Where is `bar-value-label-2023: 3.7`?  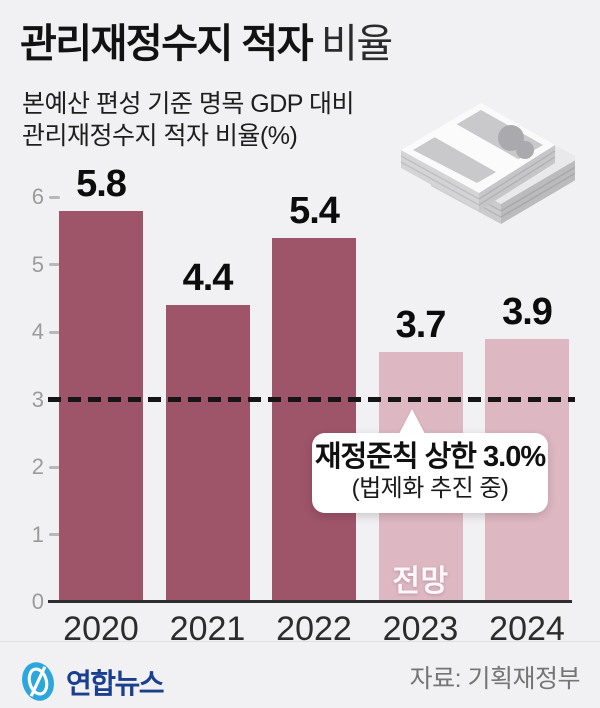
bar-value-label-2023: 3.7 is located at coordinates (421, 325).